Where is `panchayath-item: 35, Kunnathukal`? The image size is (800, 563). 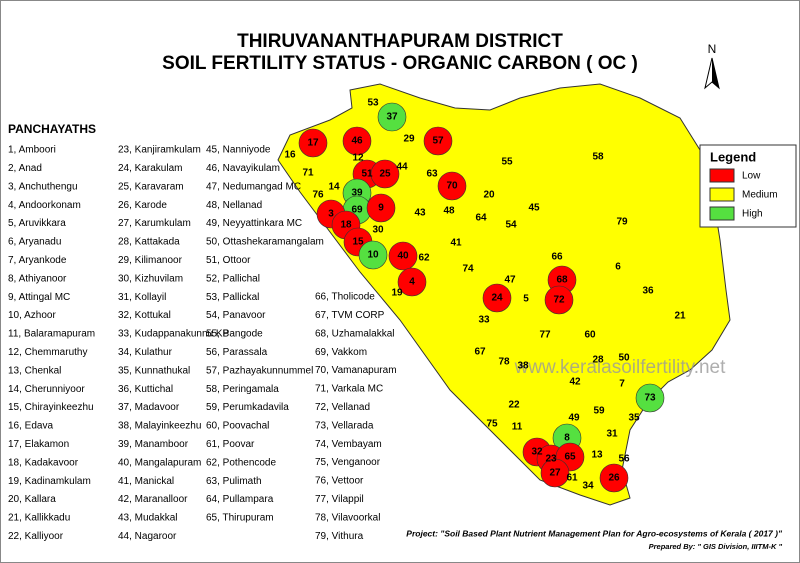
panchayath-item: 35, Kunnathukal is located at coordinates (154, 370).